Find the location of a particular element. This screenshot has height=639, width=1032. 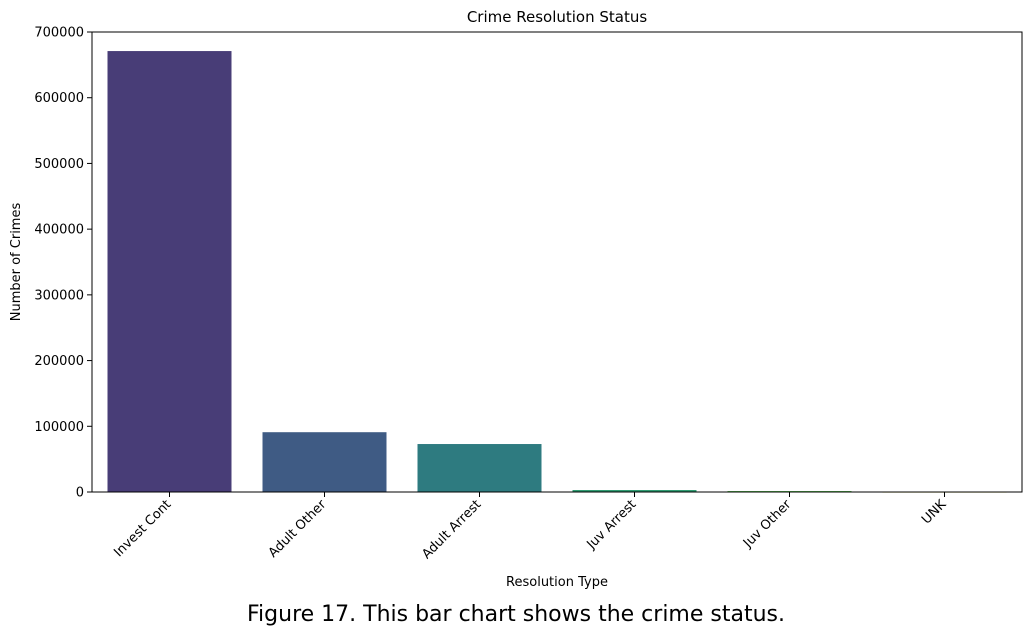

y-tick-label: 100000 is located at coordinates (59, 427).